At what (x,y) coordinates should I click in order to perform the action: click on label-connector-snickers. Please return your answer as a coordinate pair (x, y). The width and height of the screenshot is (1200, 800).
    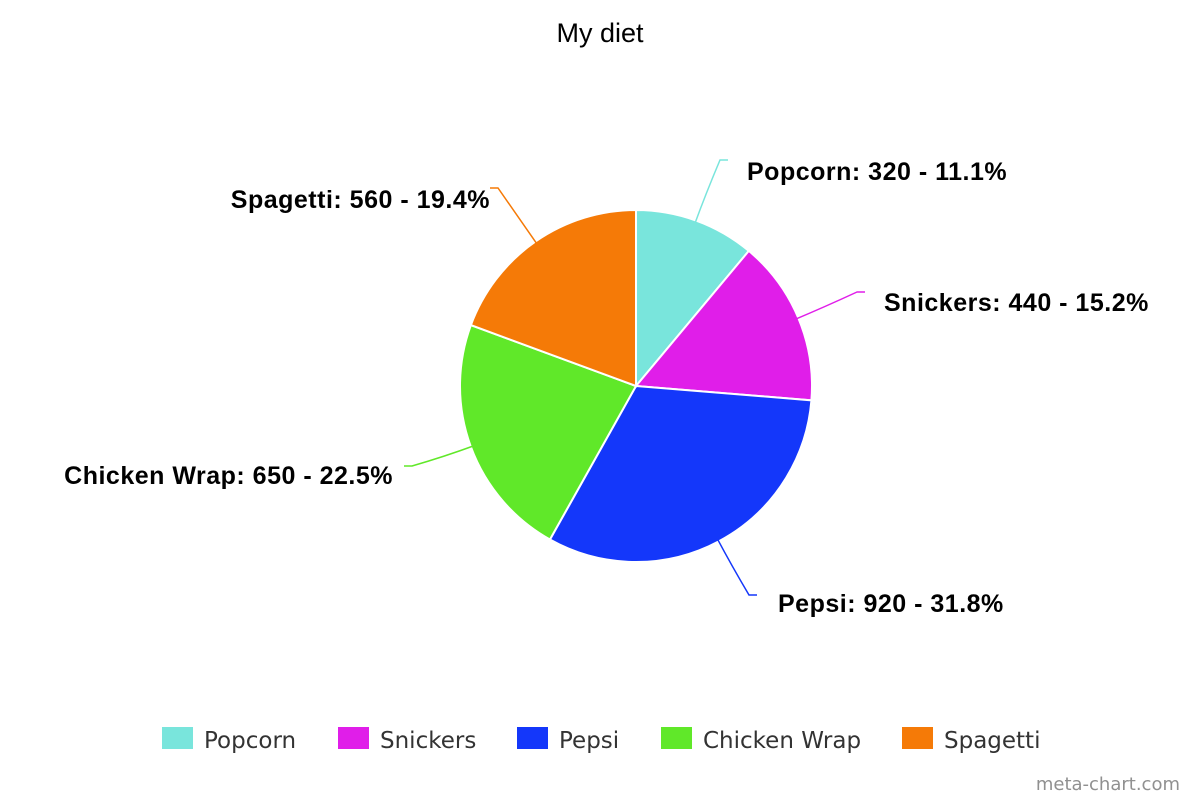
    Looking at the image, I should click on (829, 306).